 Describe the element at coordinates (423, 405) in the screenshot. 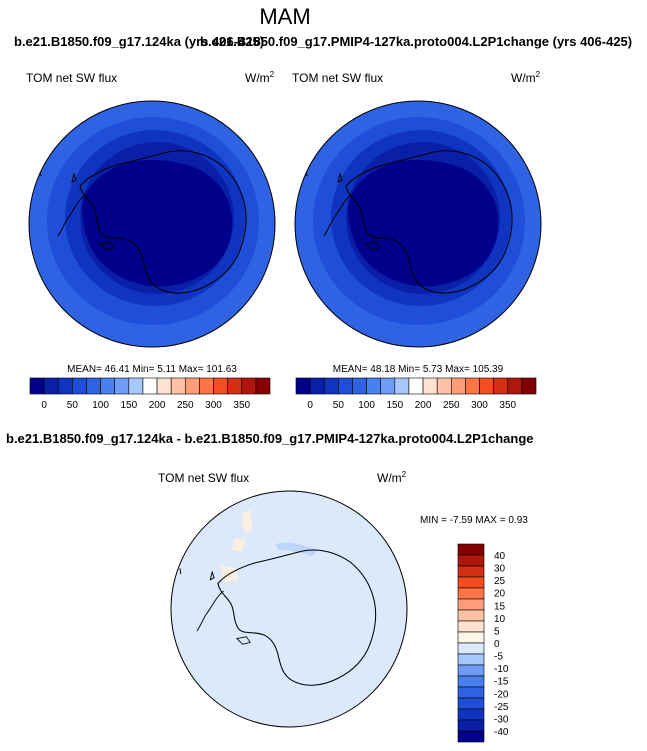

I see `right-colorbar-tick: 200` at that location.